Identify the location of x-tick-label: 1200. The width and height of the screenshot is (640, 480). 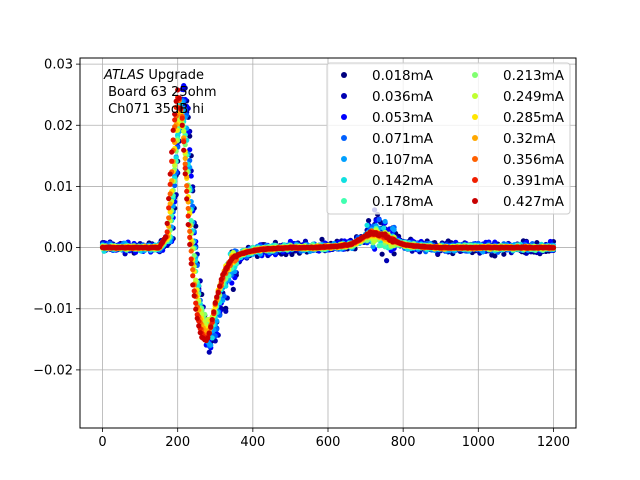
(553, 442).